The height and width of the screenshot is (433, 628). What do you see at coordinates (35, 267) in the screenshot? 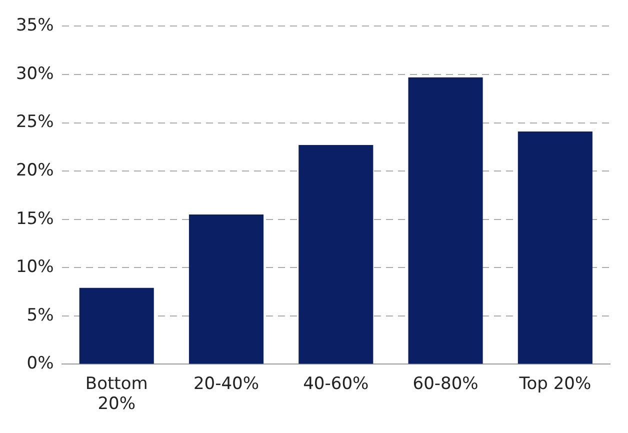
I see `y-tick-label: 10%` at bounding box center [35, 267].